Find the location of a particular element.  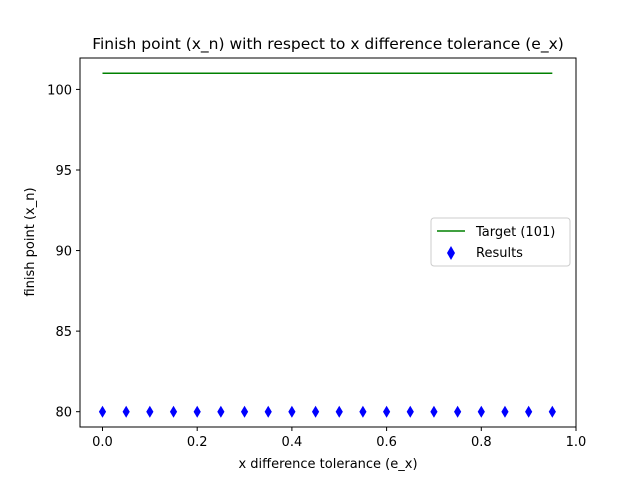

legend: Target (101) Results is located at coordinates (500, 242).